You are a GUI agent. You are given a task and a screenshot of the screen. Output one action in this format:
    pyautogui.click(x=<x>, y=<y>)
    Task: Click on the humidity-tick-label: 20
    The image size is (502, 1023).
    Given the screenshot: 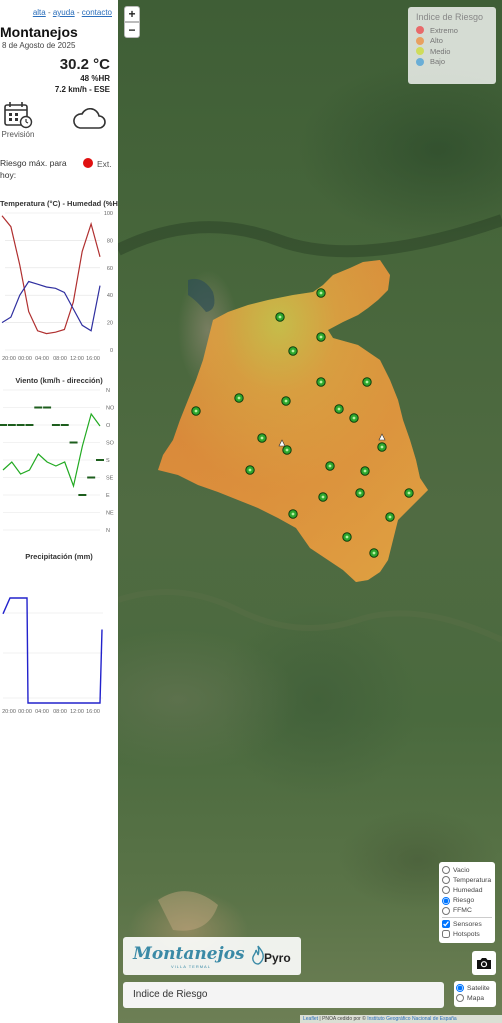 What is the action you would take?
    pyautogui.click(x=110, y=324)
    